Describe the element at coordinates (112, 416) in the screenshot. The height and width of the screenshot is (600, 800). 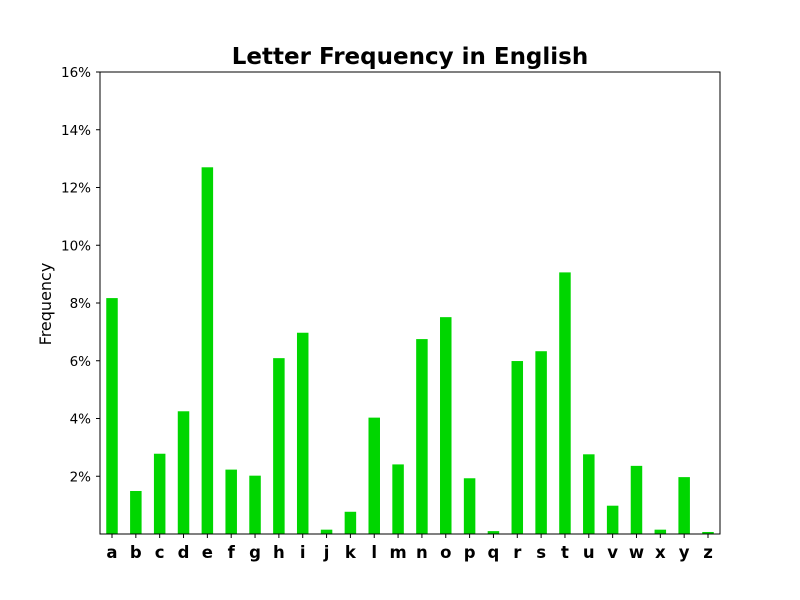
I see `bar-a` at that location.